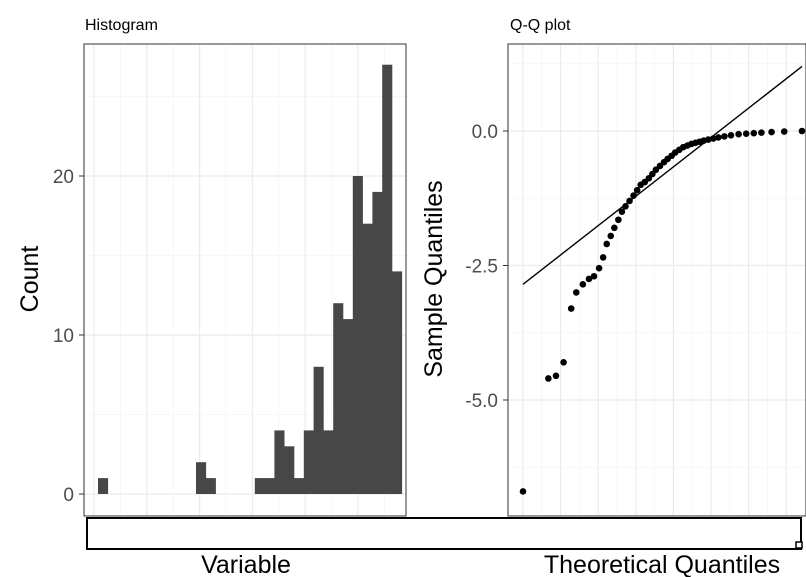  What do you see at coordinates (434, 278) in the screenshot?
I see `qq-y-axis-label: Sample Quantiles` at bounding box center [434, 278].